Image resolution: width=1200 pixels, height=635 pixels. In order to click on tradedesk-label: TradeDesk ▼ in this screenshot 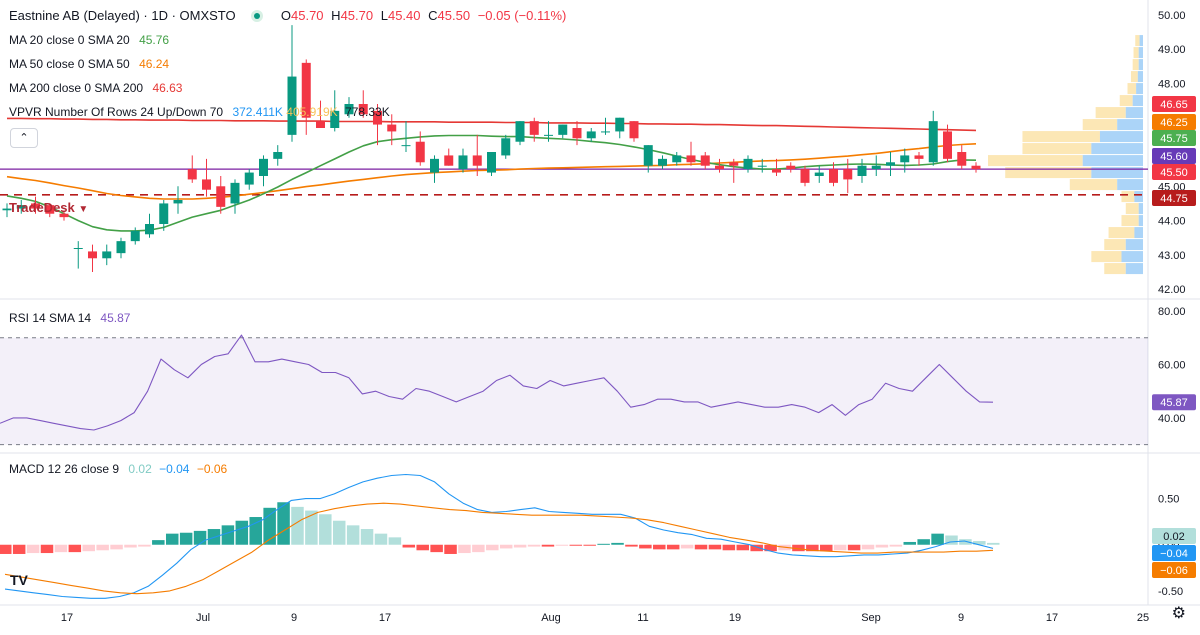, I will do `click(48, 207)`.